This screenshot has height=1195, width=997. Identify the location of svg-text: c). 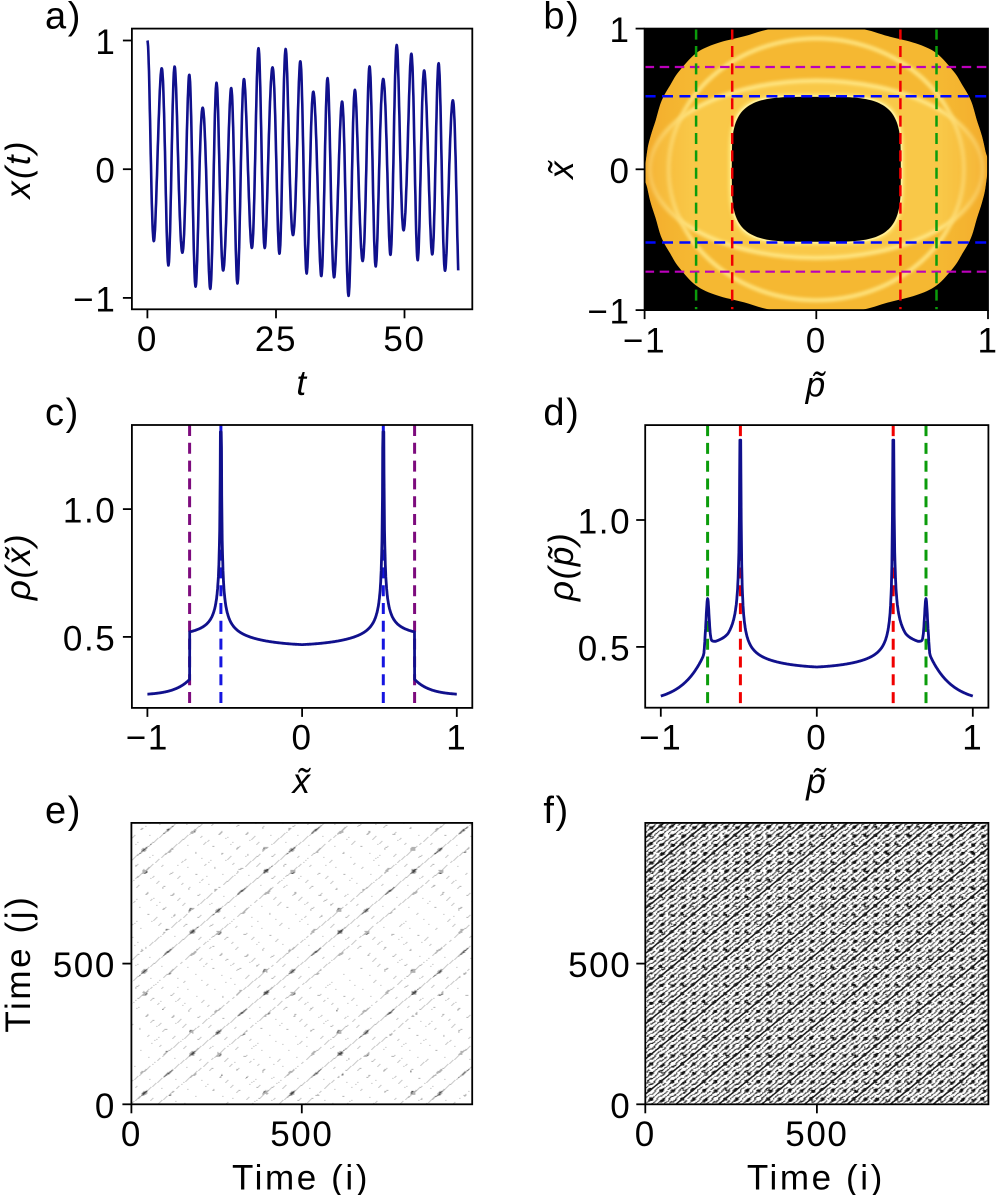
(62, 413).